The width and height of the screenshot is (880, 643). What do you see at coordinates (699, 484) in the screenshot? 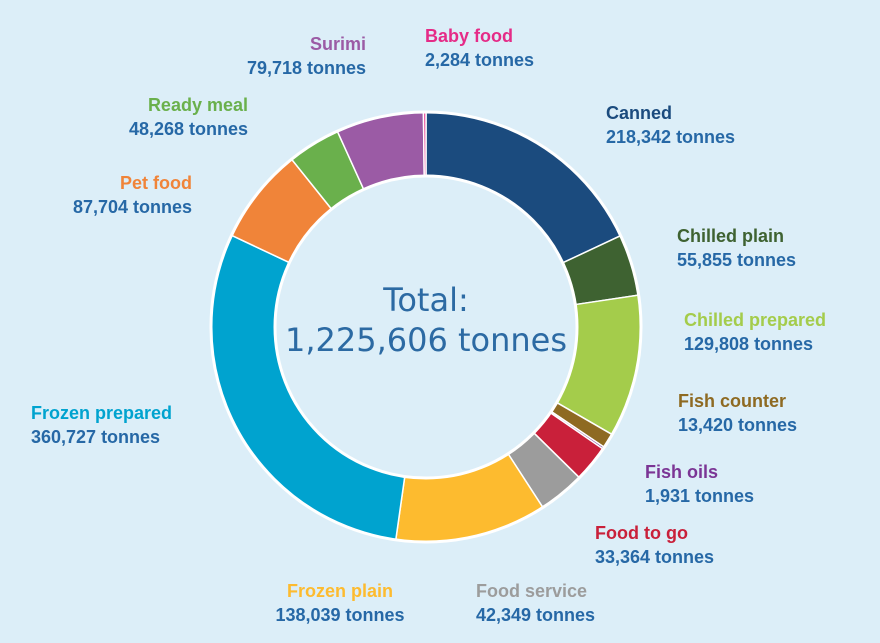
I see `label-fish-oils: Fish oils 1,931 tonnes` at bounding box center [699, 484].